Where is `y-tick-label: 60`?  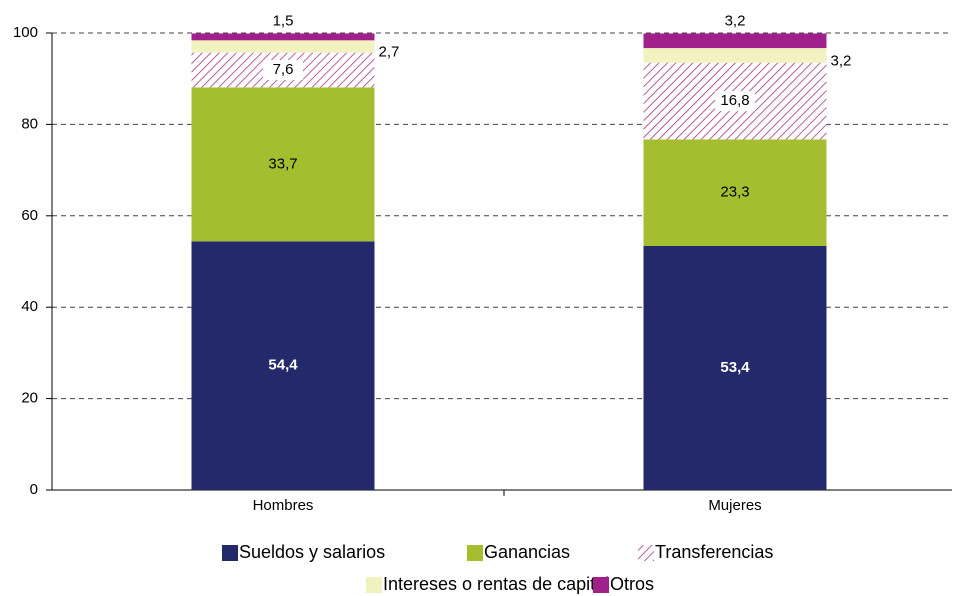
y-tick-label: 60 is located at coordinates (29, 215).